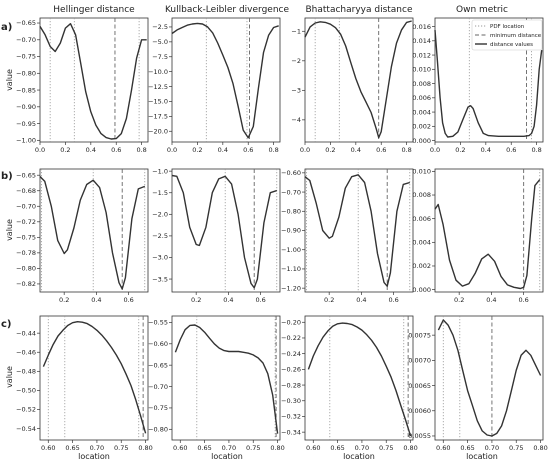 The width and height of the screenshot is (550, 463). I want to click on y-tick-label: −0.22, so click(291, 338).